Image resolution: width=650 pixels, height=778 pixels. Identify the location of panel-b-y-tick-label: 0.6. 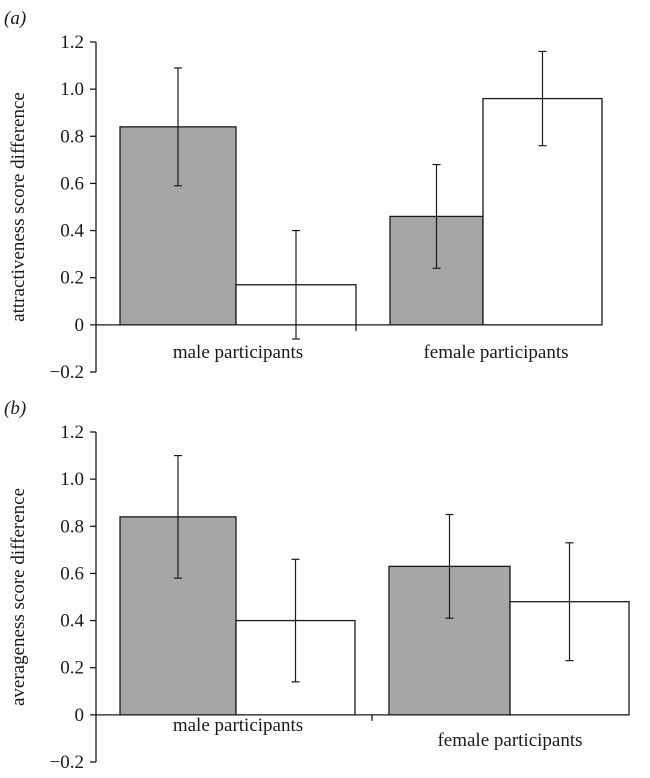
(72, 573).